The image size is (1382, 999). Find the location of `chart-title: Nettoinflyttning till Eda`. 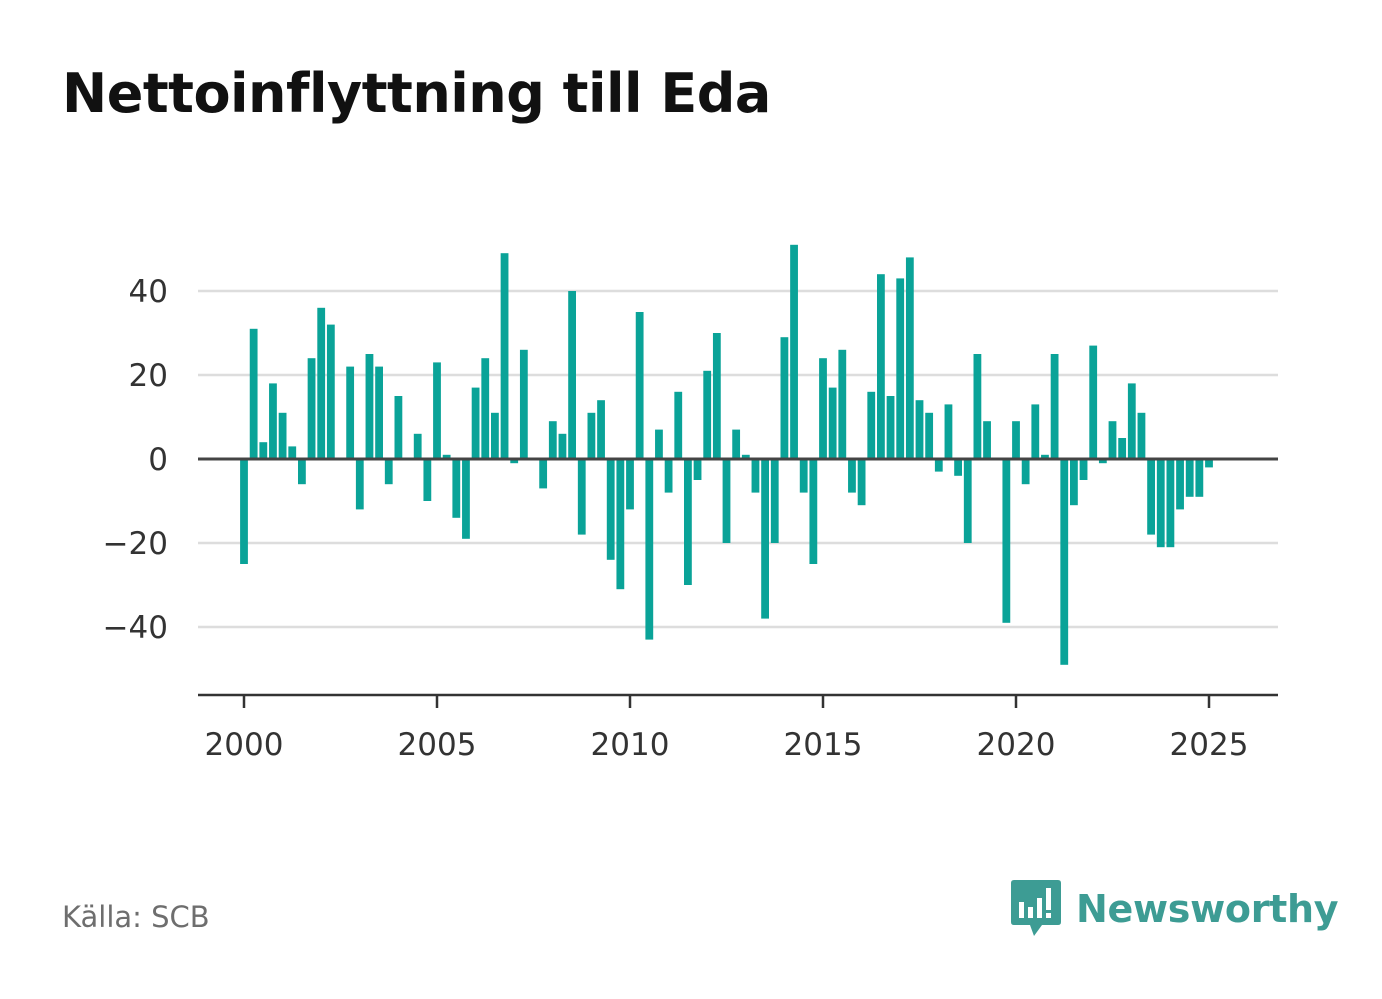

chart-title: Nettoinflyttning till Eda is located at coordinates (416, 93).